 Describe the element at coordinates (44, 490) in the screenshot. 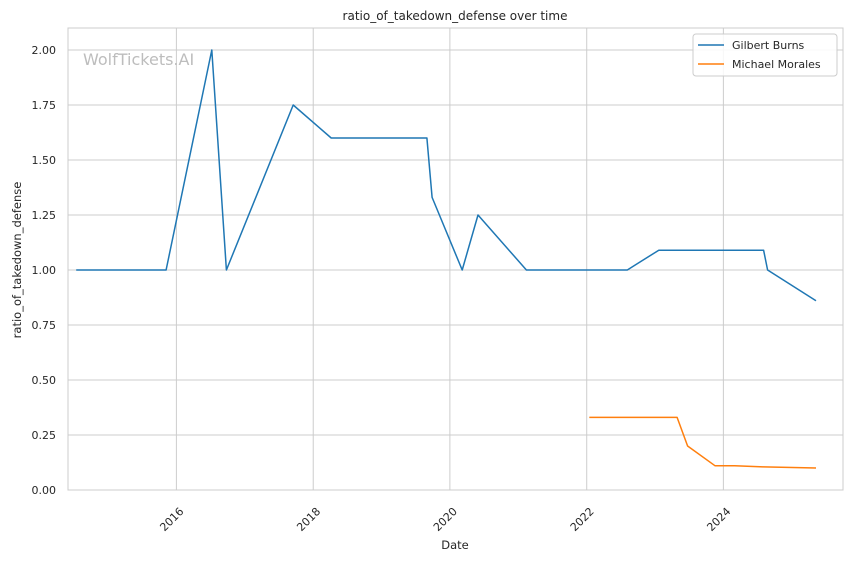

I see `y-tick-label: 0.00` at that location.